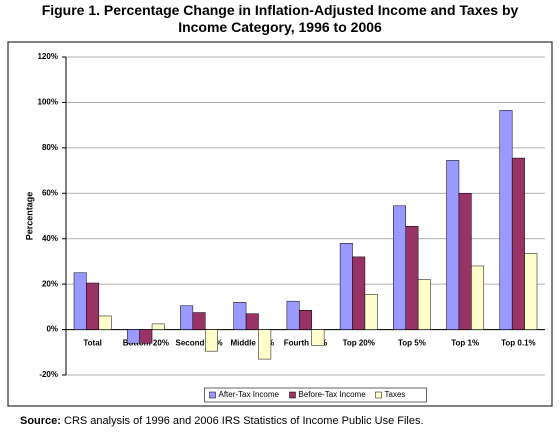  Describe the element at coordinates (50, 147) in the screenshot. I see `y-tick-label: 80%` at that location.